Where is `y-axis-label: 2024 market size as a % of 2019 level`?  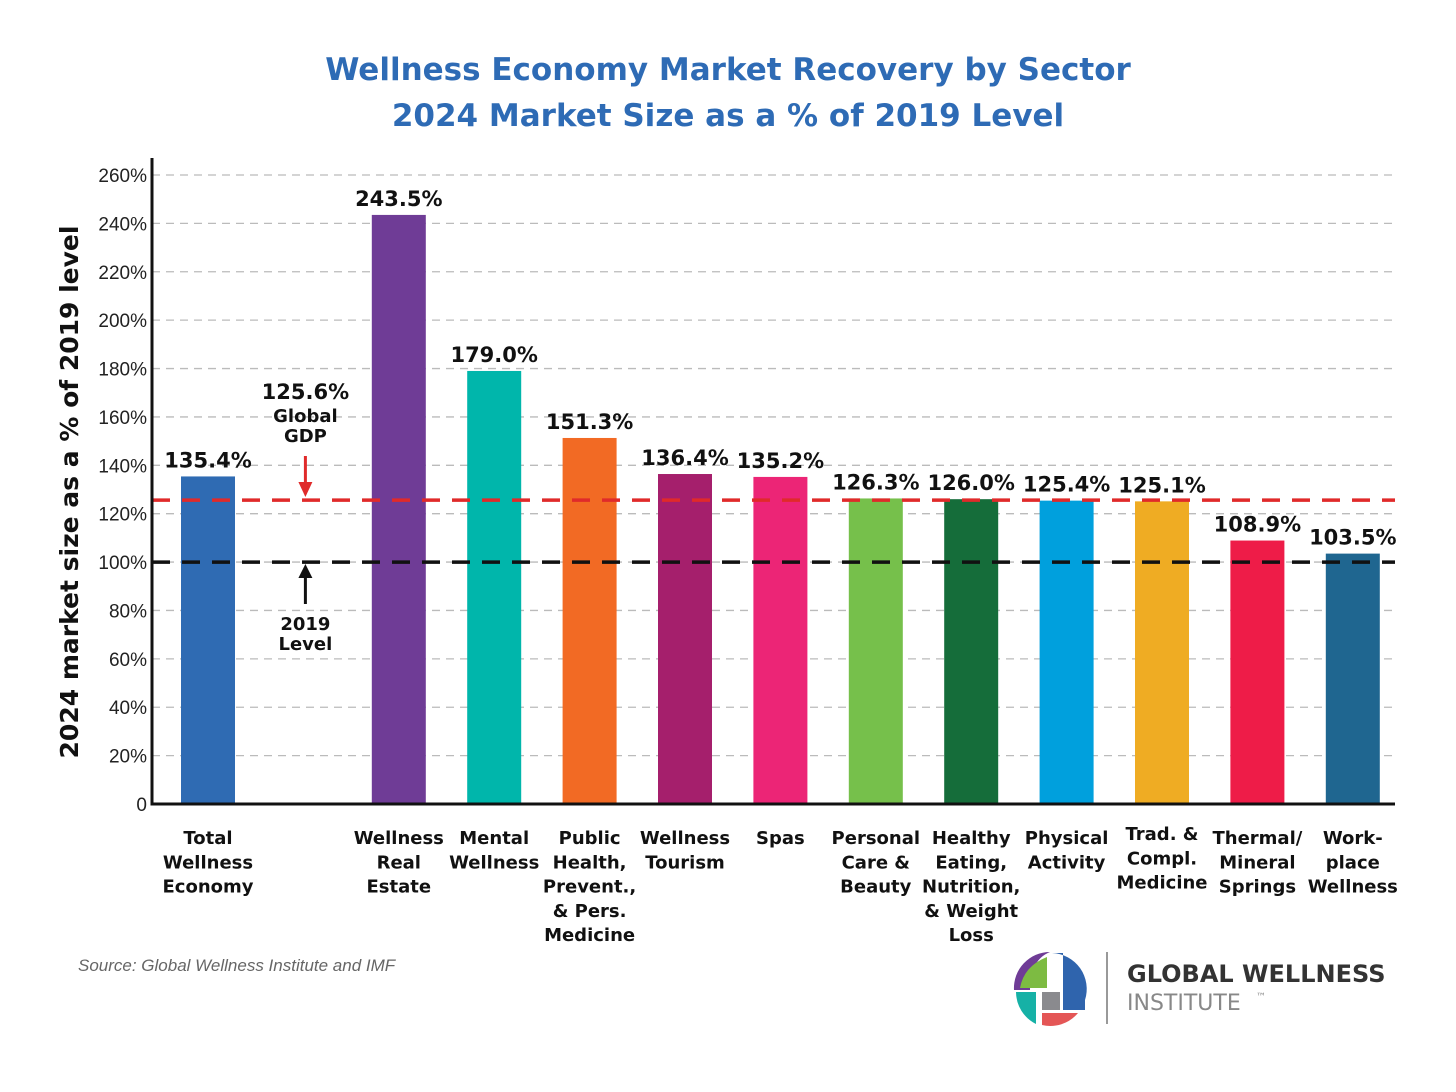
y-axis-label: 2024 market size as a % of 2019 level is located at coordinates (69, 492).